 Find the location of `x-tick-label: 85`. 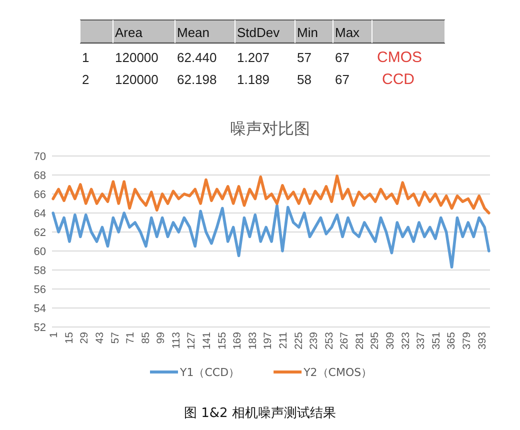

x-tick-label: 85 is located at coordinates (146, 338).